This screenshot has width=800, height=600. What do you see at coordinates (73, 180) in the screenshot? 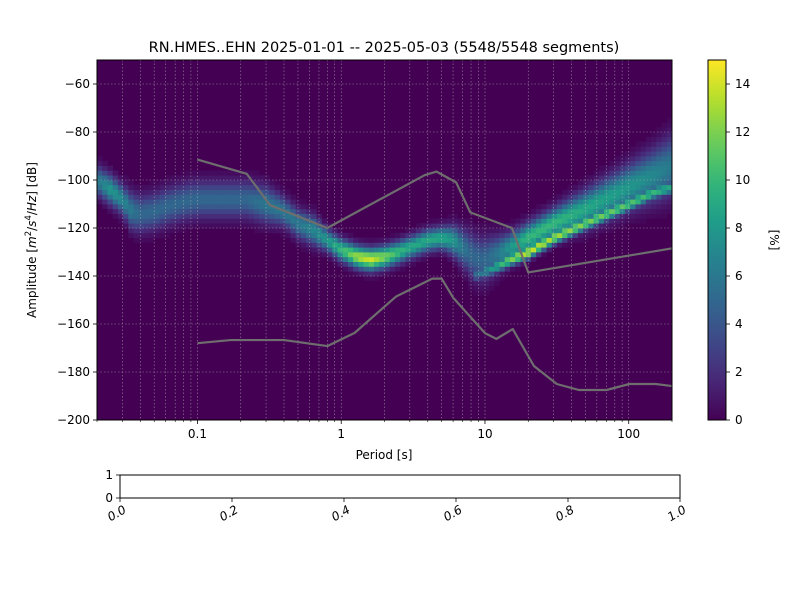
I see `y-tick-label: −100` at bounding box center [73, 180].